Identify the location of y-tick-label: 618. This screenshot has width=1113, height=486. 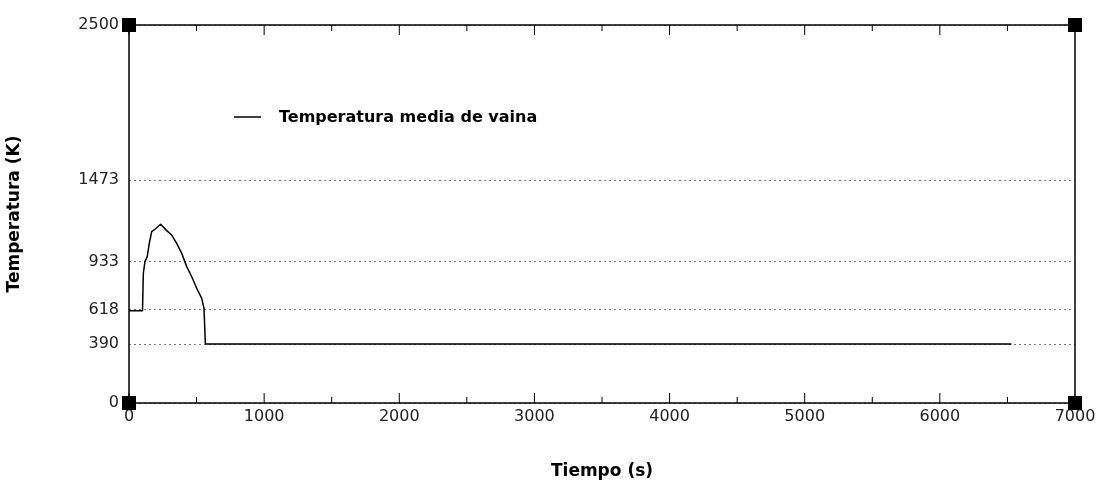
(103, 308).